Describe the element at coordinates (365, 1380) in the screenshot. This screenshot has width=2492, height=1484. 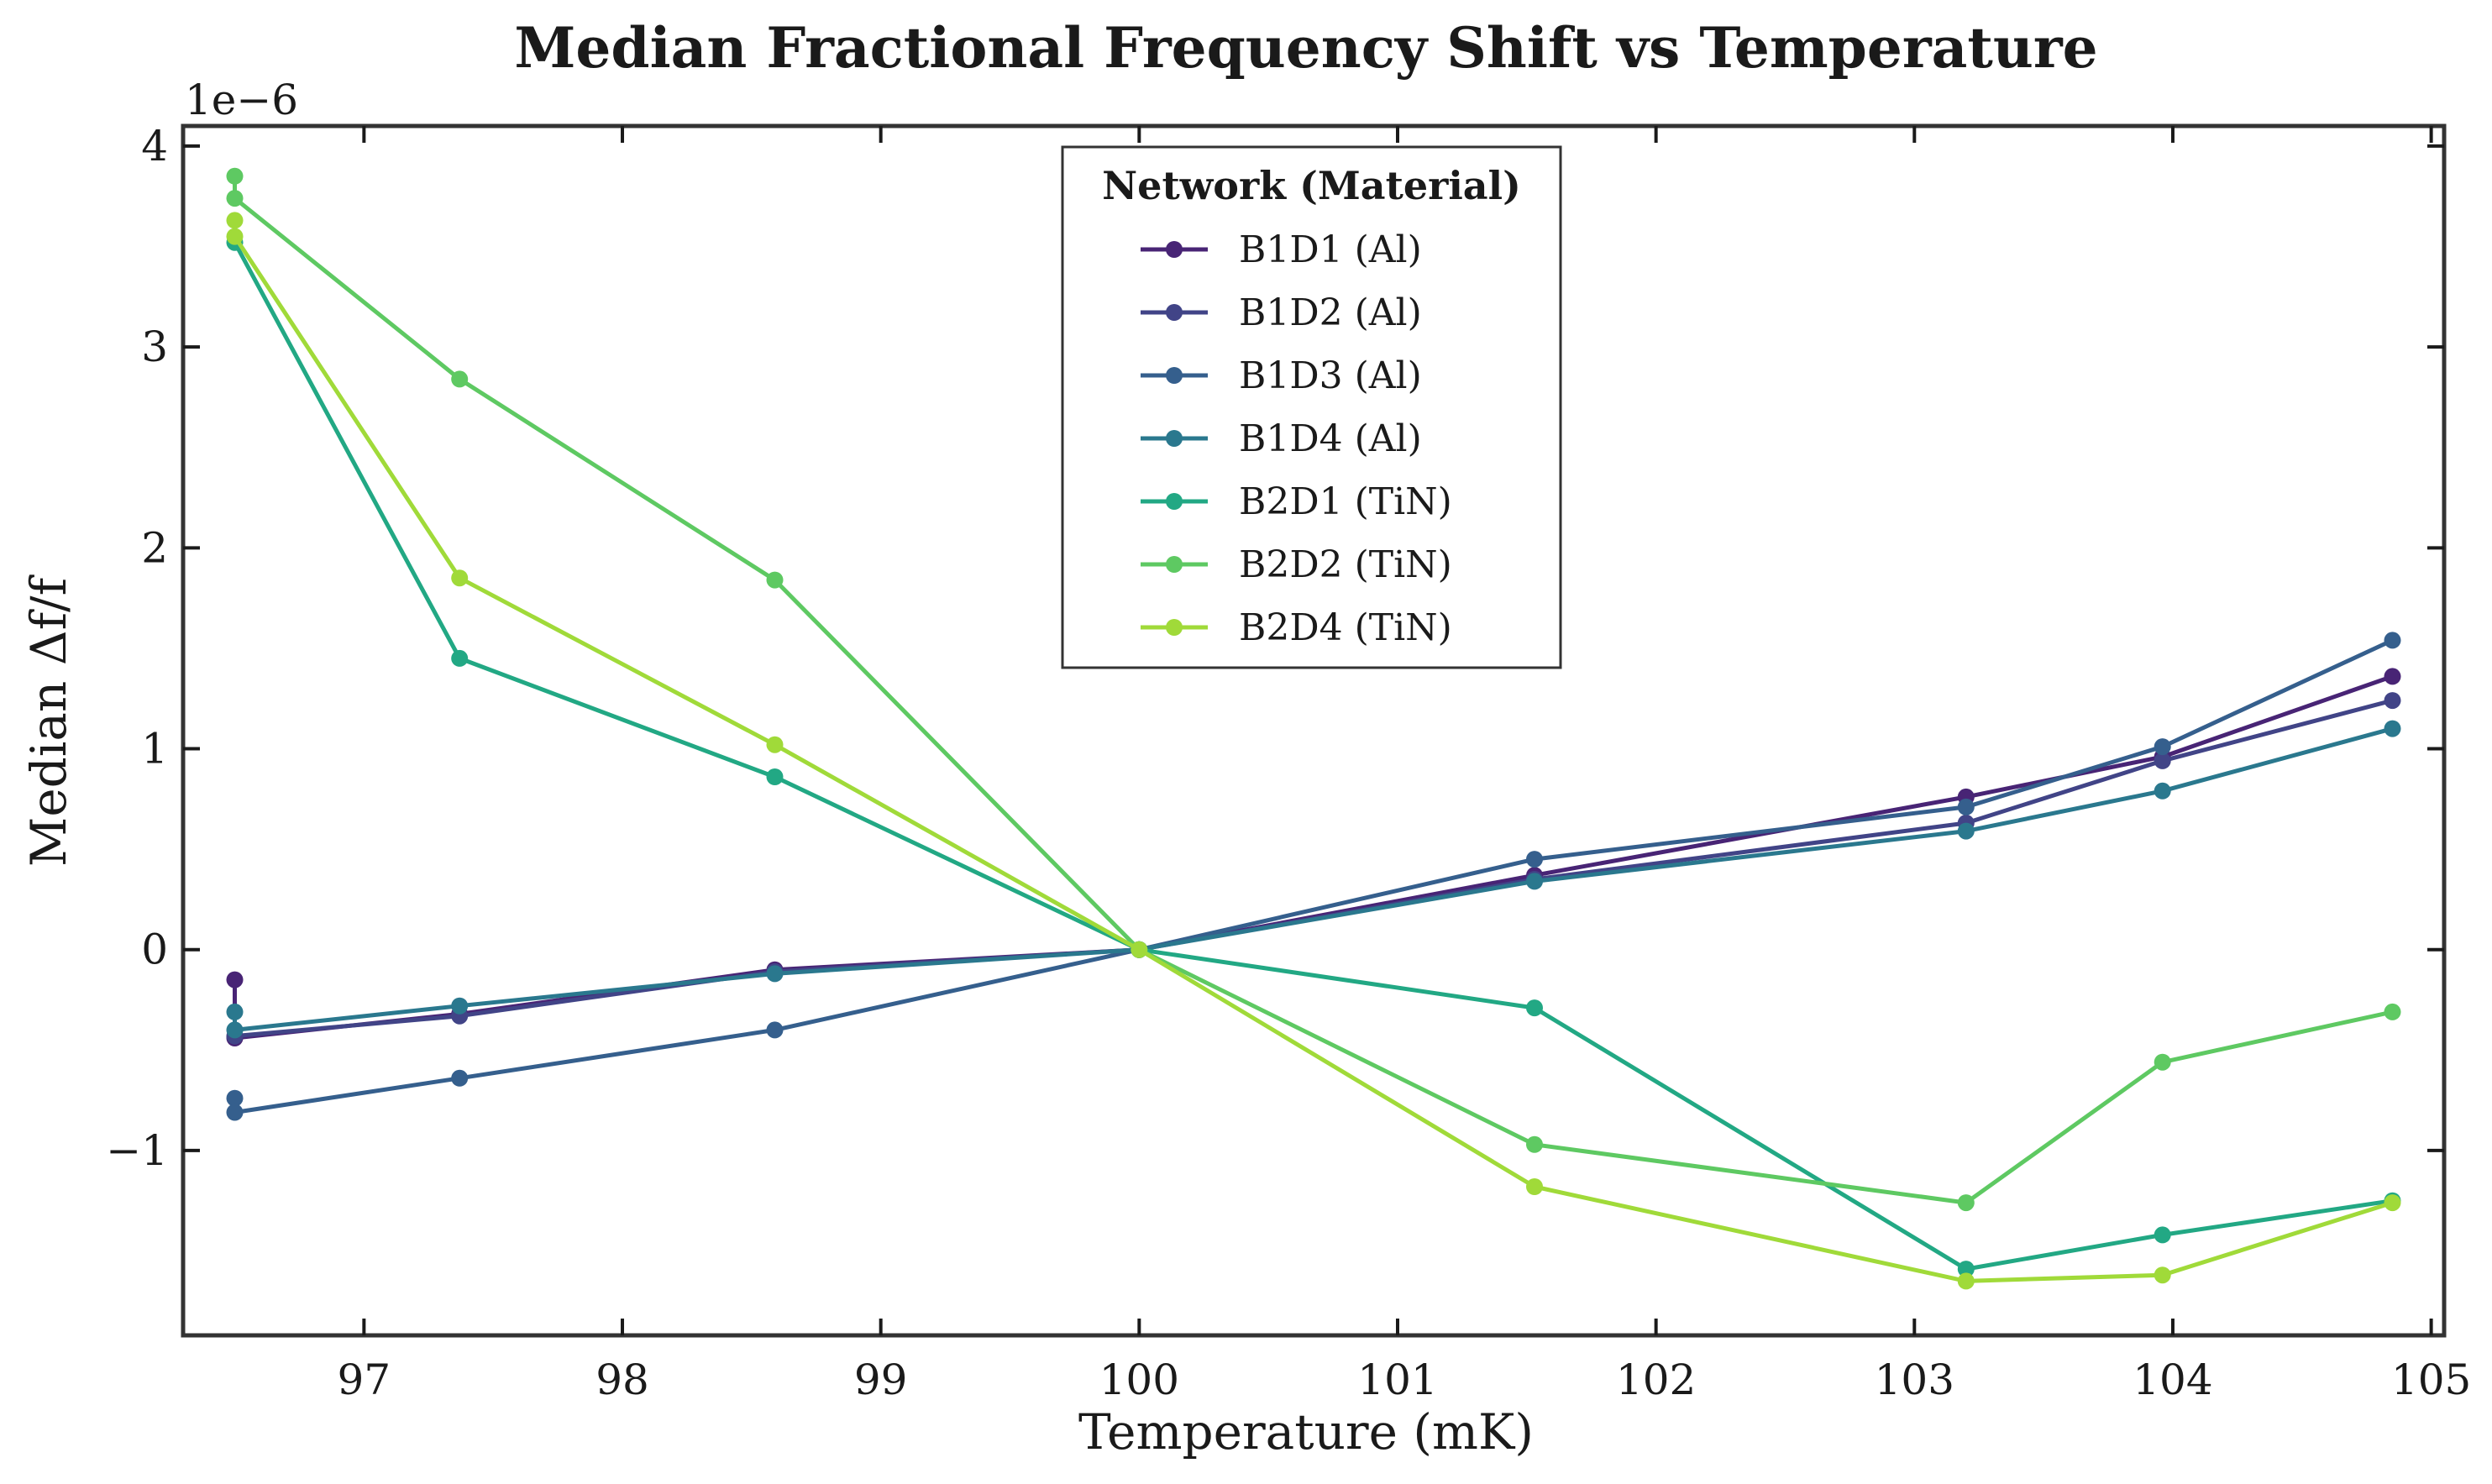
I see `x-tick-label: 97` at that location.